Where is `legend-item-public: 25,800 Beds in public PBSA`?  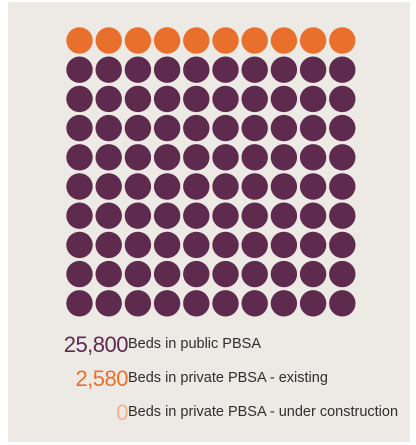 legend-item-public: 25,800 Beds in public PBSA is located at coordinates (209, 347).